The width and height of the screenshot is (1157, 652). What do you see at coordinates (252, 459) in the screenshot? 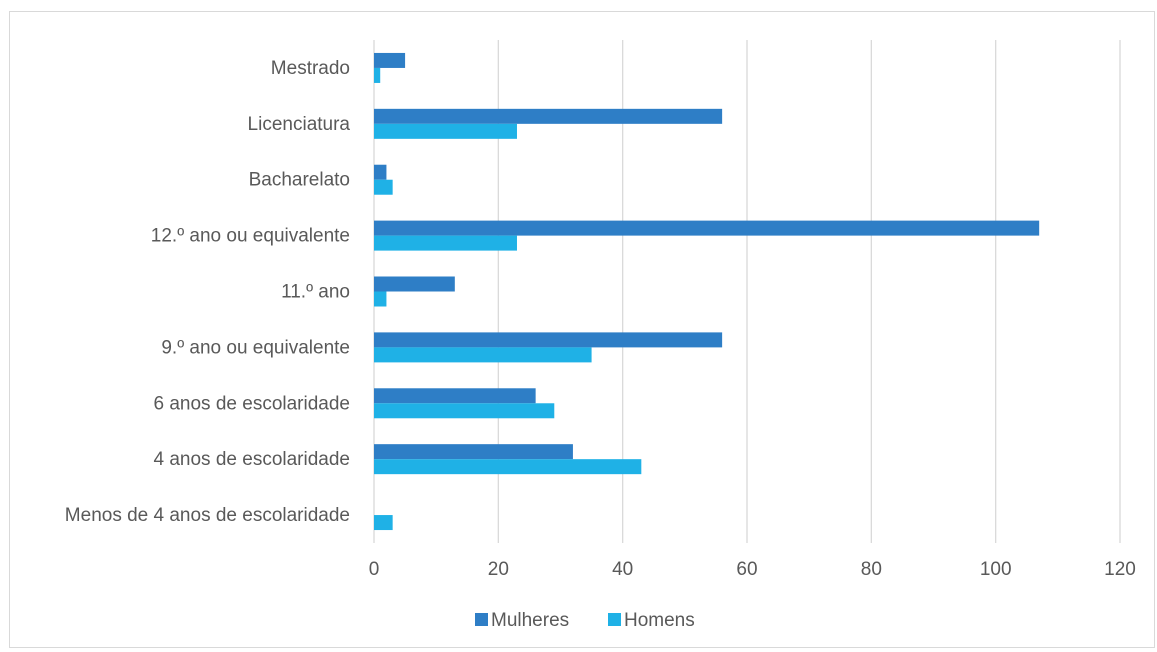
I see `category-label: 4 anos de escolaridade` at bounding box center [252, 459].